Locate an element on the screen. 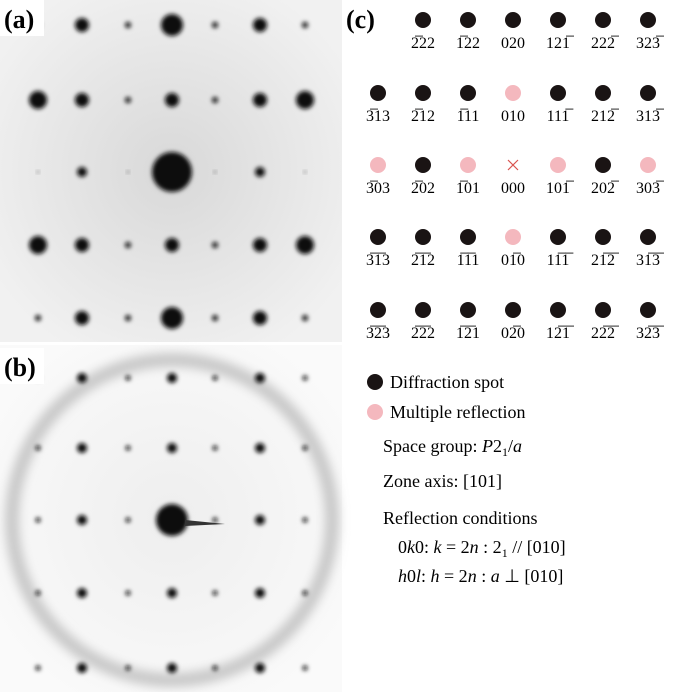 This screenshot has width=685, height=692. origin-mark is located at coordinates (513, 165).